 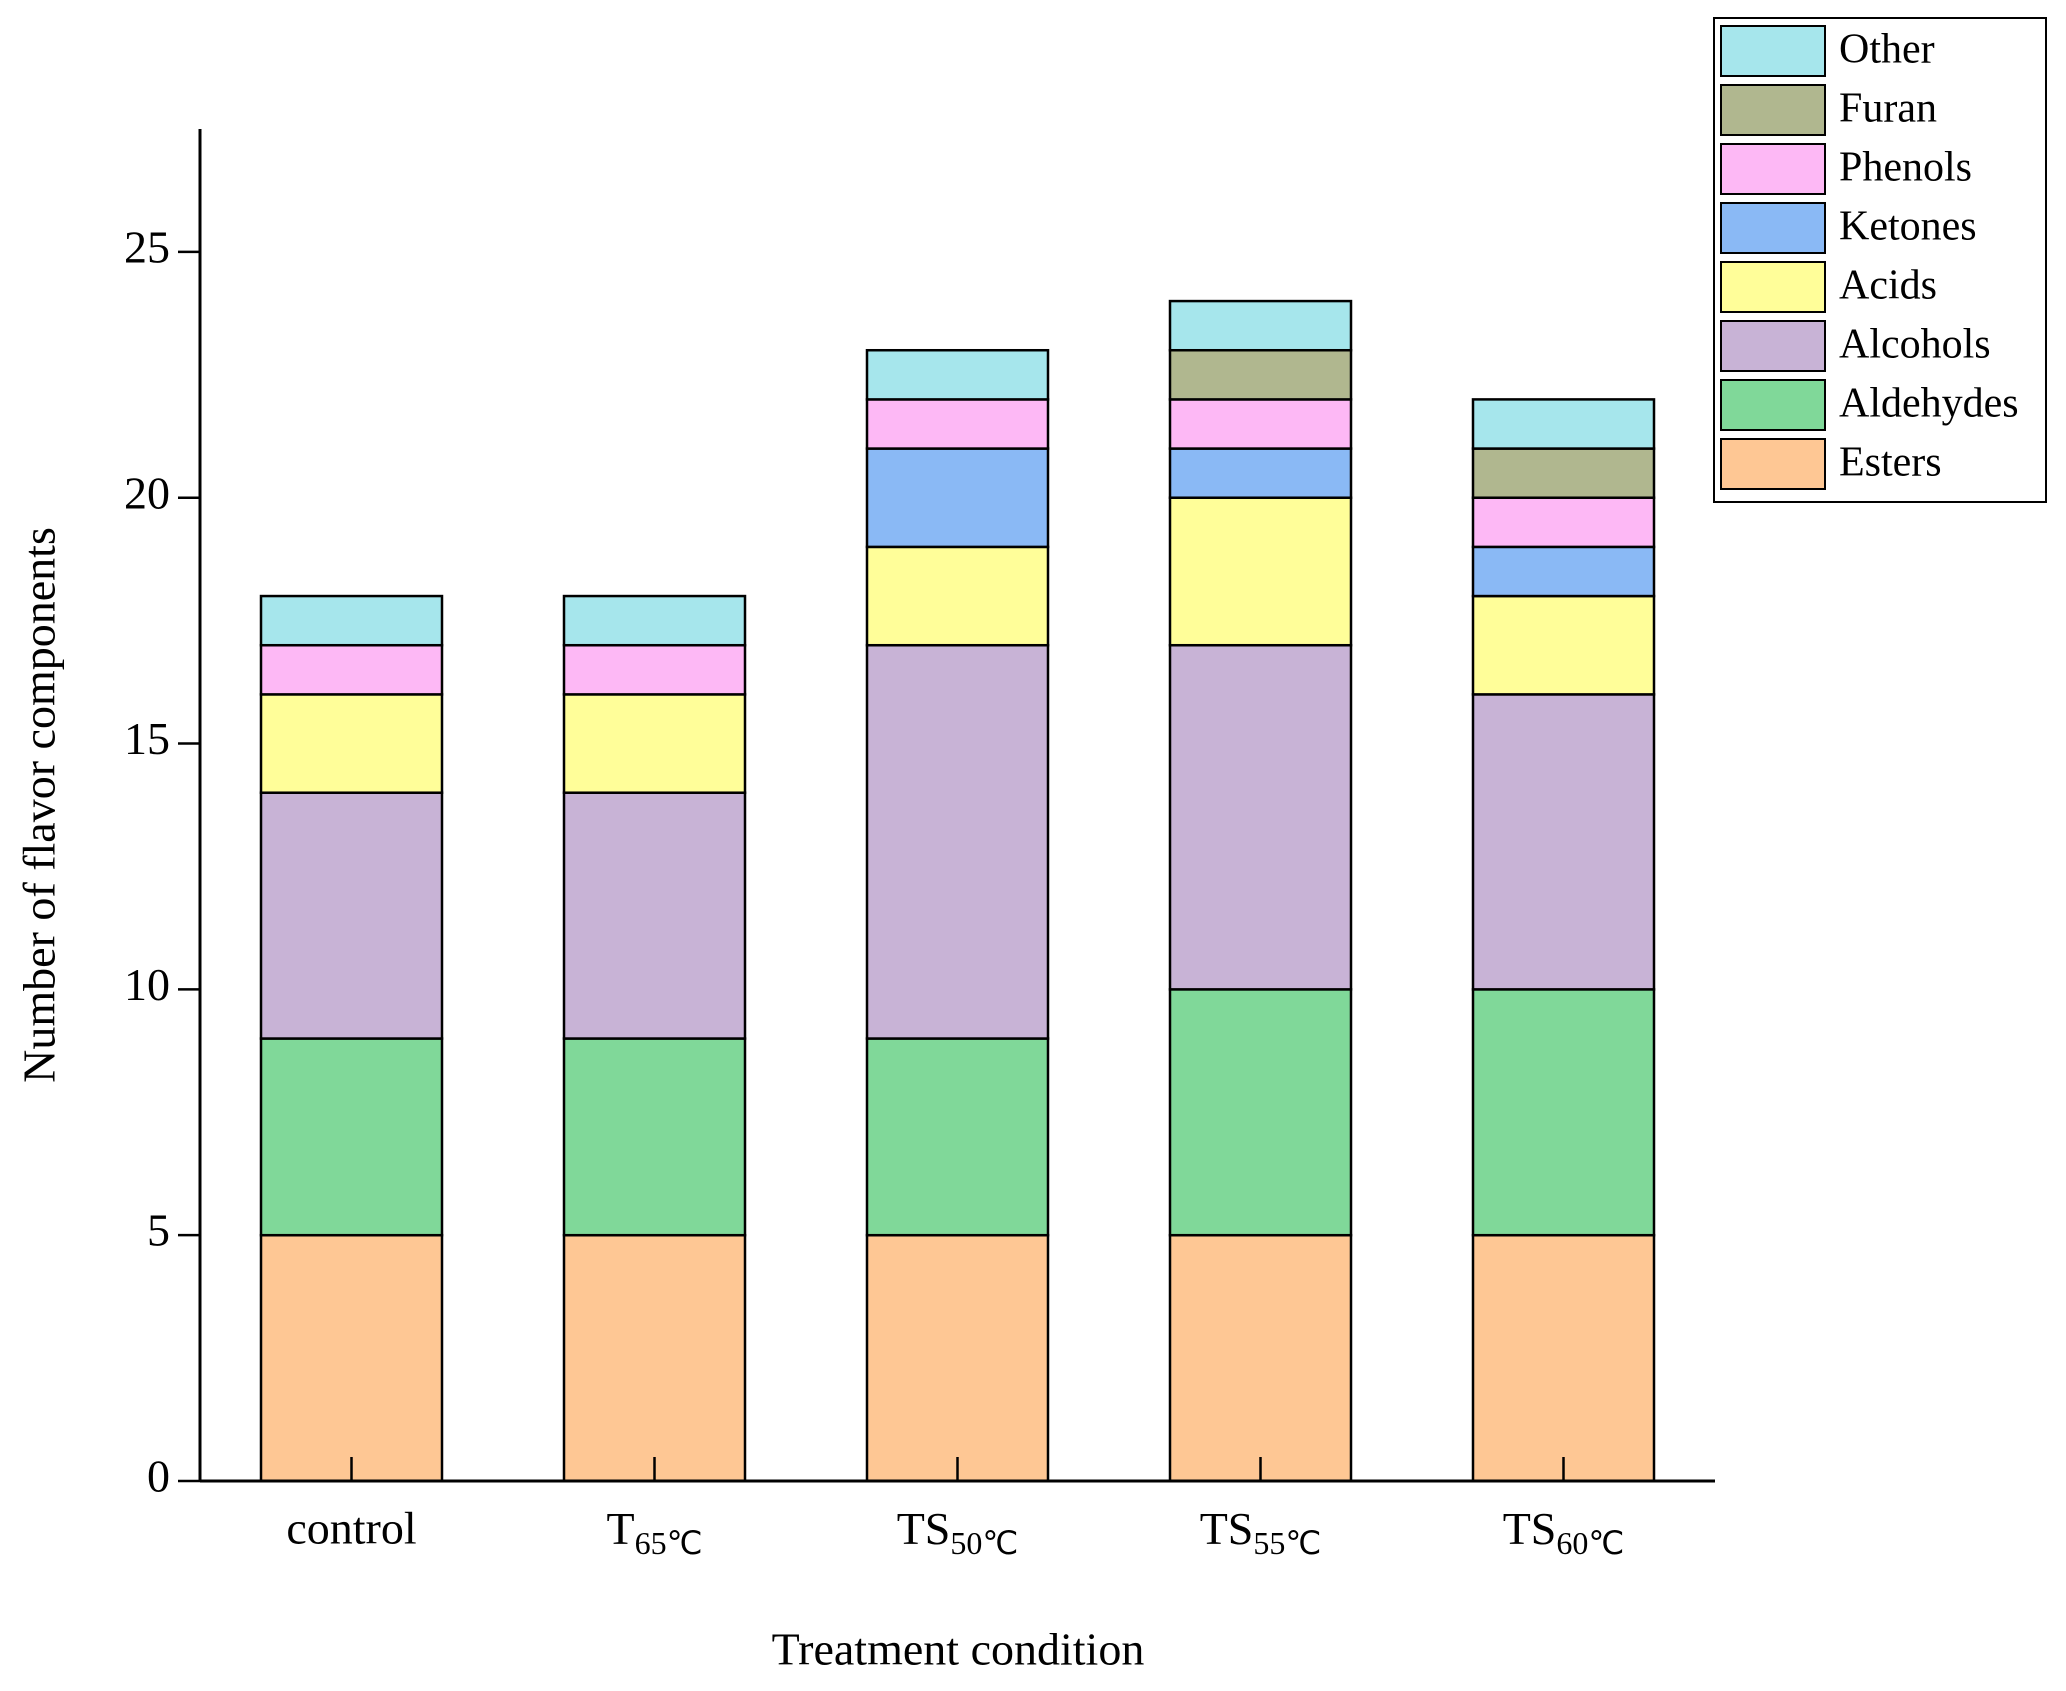 I want to click on legend-label: Other, so click(x=1887, y=50).